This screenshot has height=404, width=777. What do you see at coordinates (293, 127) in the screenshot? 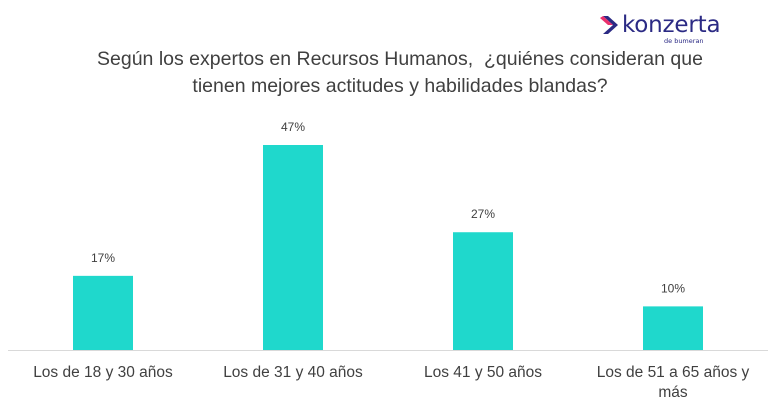
I see `data-label-2: 47%` at bounding box center [293, 127].